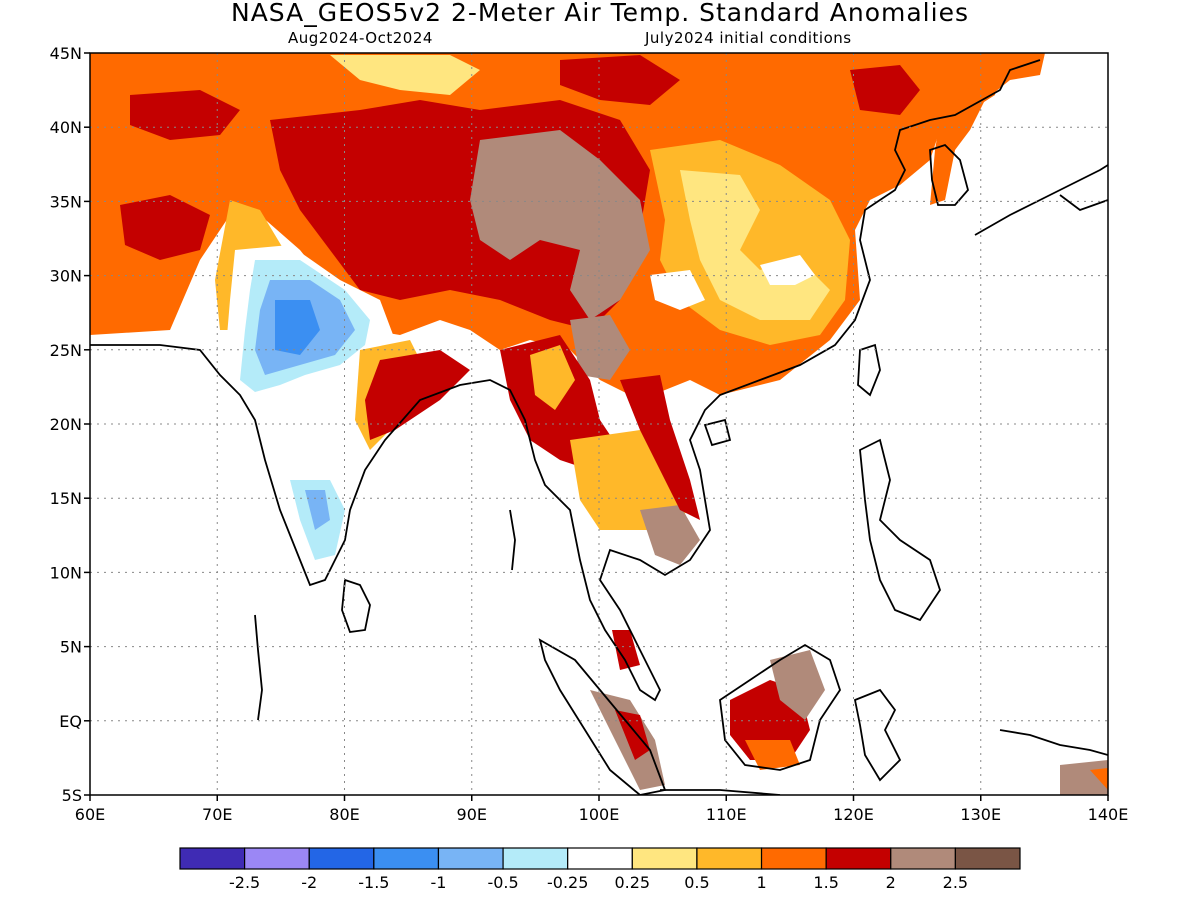 The image size is (1200, 900). What do you see at coordinates (356, 605) in the screenshot?
I see `coastline-srilanka` at bounding box center [356, 605].